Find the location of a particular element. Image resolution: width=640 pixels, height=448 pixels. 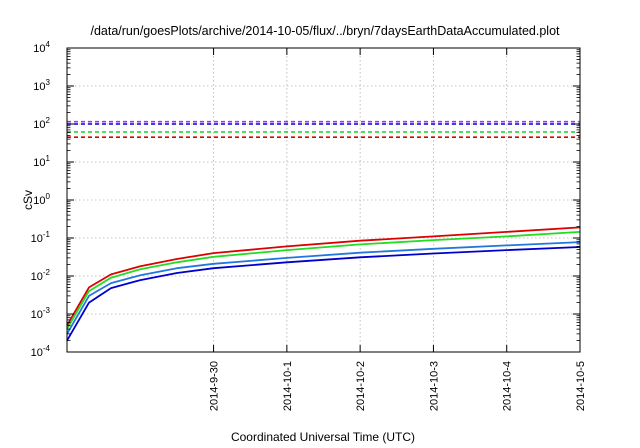

x-tick-label: 2014-10-1 is located at coordinates (288, 386).